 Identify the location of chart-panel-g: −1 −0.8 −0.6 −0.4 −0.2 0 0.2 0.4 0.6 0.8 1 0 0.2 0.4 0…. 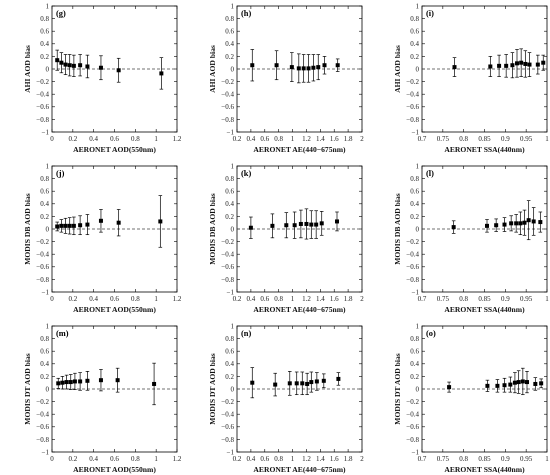
(102, 78).